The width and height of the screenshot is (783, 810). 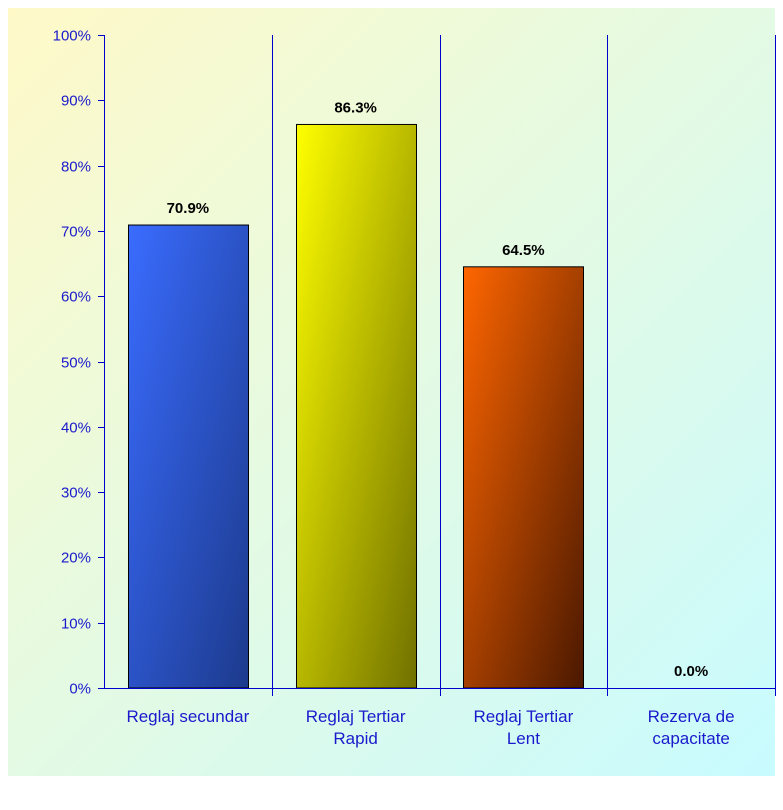 I want to click on x-category-label: Reglaj Tertiar Rapid, so click(x=356, y=727).